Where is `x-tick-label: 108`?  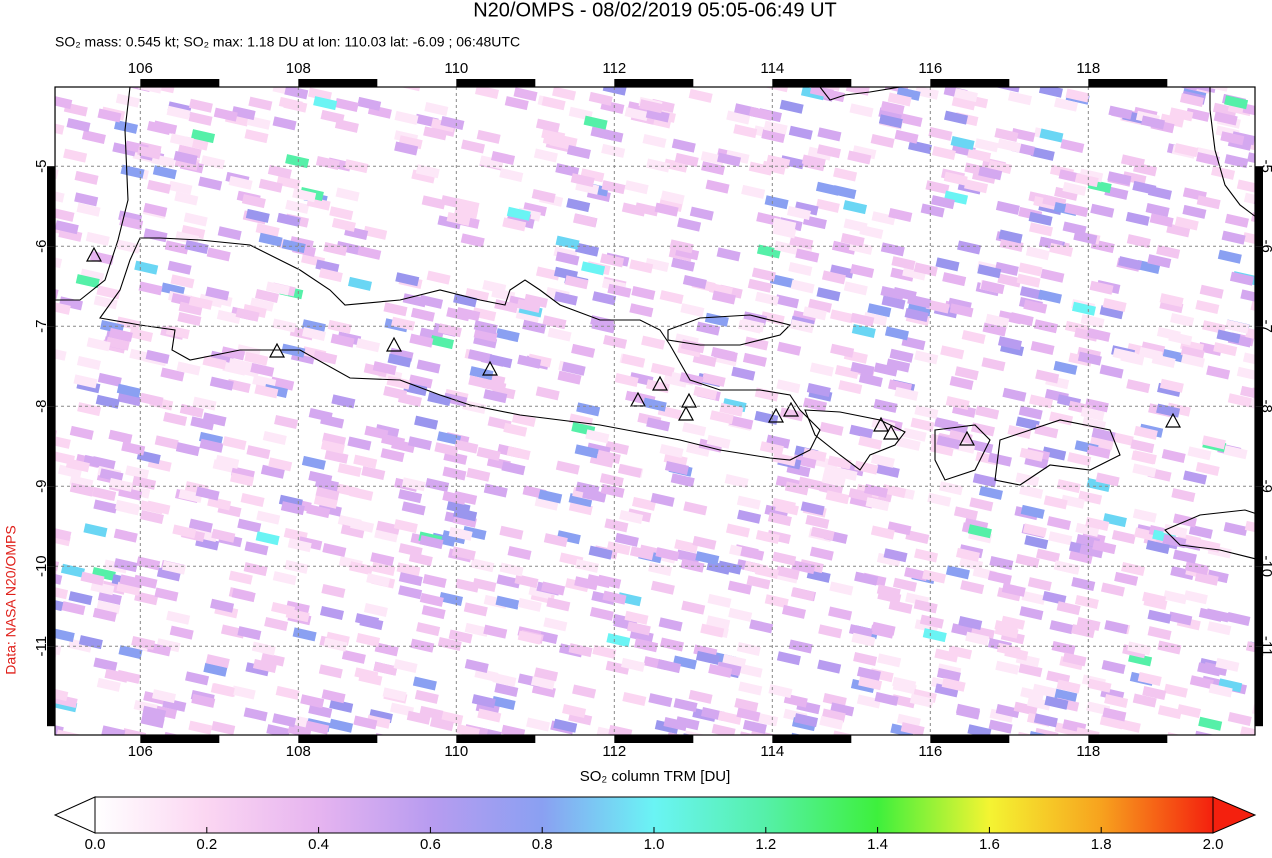 x-tick-label: 108 is located at coordinates (298, 751).